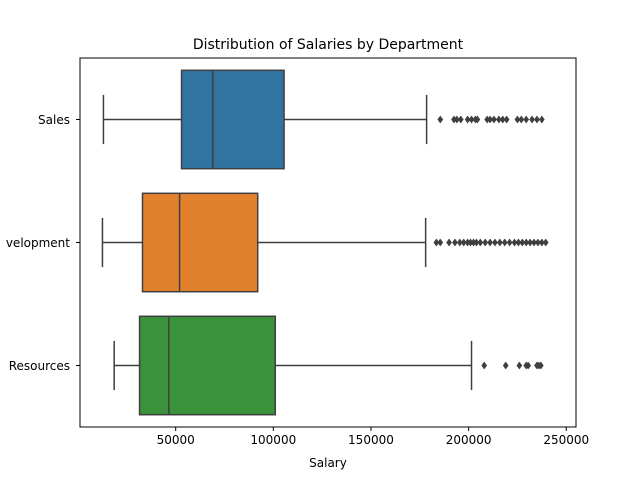 The height and width of the screenshot is (480, 640). I want to click on x-tick-label: 100000, so click(273, 440).